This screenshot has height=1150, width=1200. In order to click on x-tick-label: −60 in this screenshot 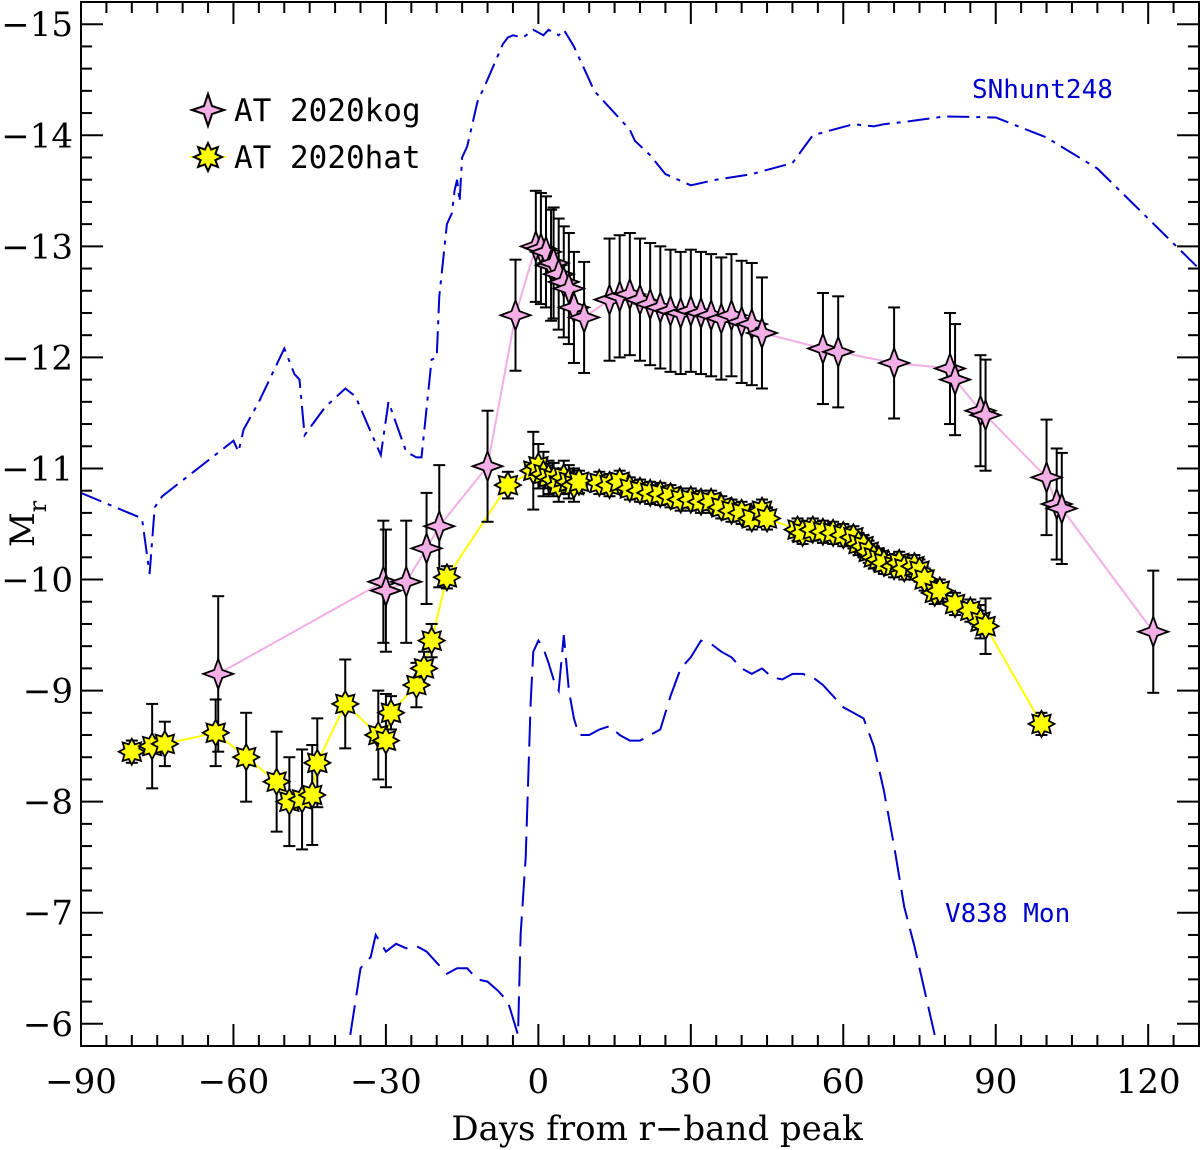, I will do `click(234, 1082)`.